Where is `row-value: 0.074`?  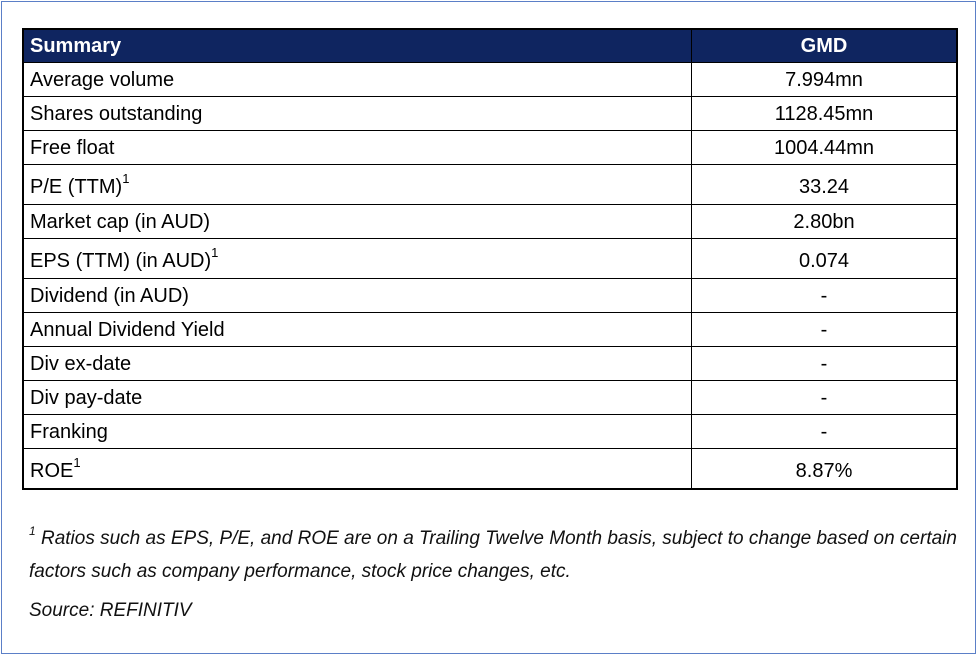 row-value: 0.074 is located at coordinates (824, 258).